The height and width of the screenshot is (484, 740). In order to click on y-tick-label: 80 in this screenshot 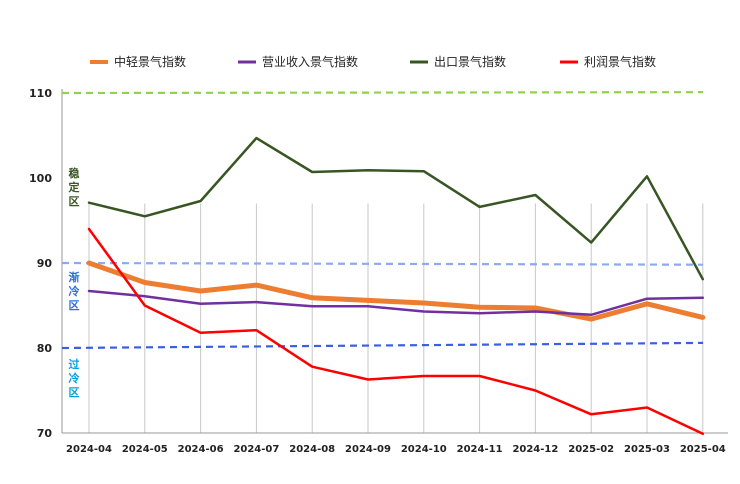, I will do `click(45, 348)`.